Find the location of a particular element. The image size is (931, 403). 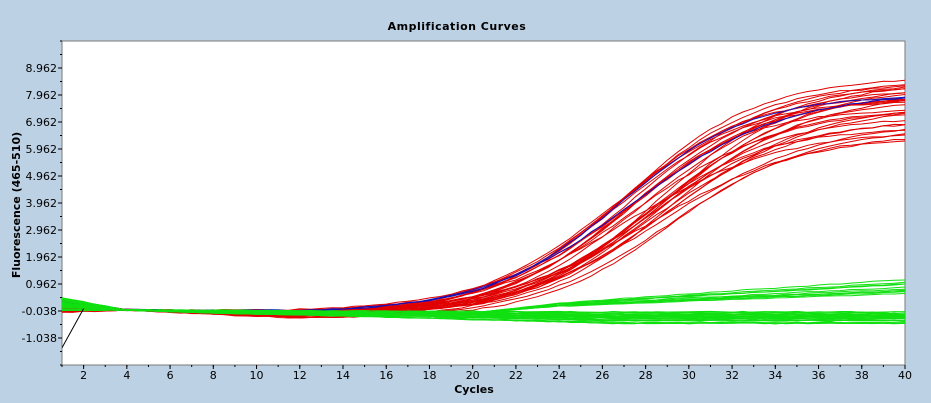

x-axis: 2 4 6 8 10 12 14 16 18 20 22 24 26 28 30 32 34 36 38 40 is located at coordinates (486, 373).